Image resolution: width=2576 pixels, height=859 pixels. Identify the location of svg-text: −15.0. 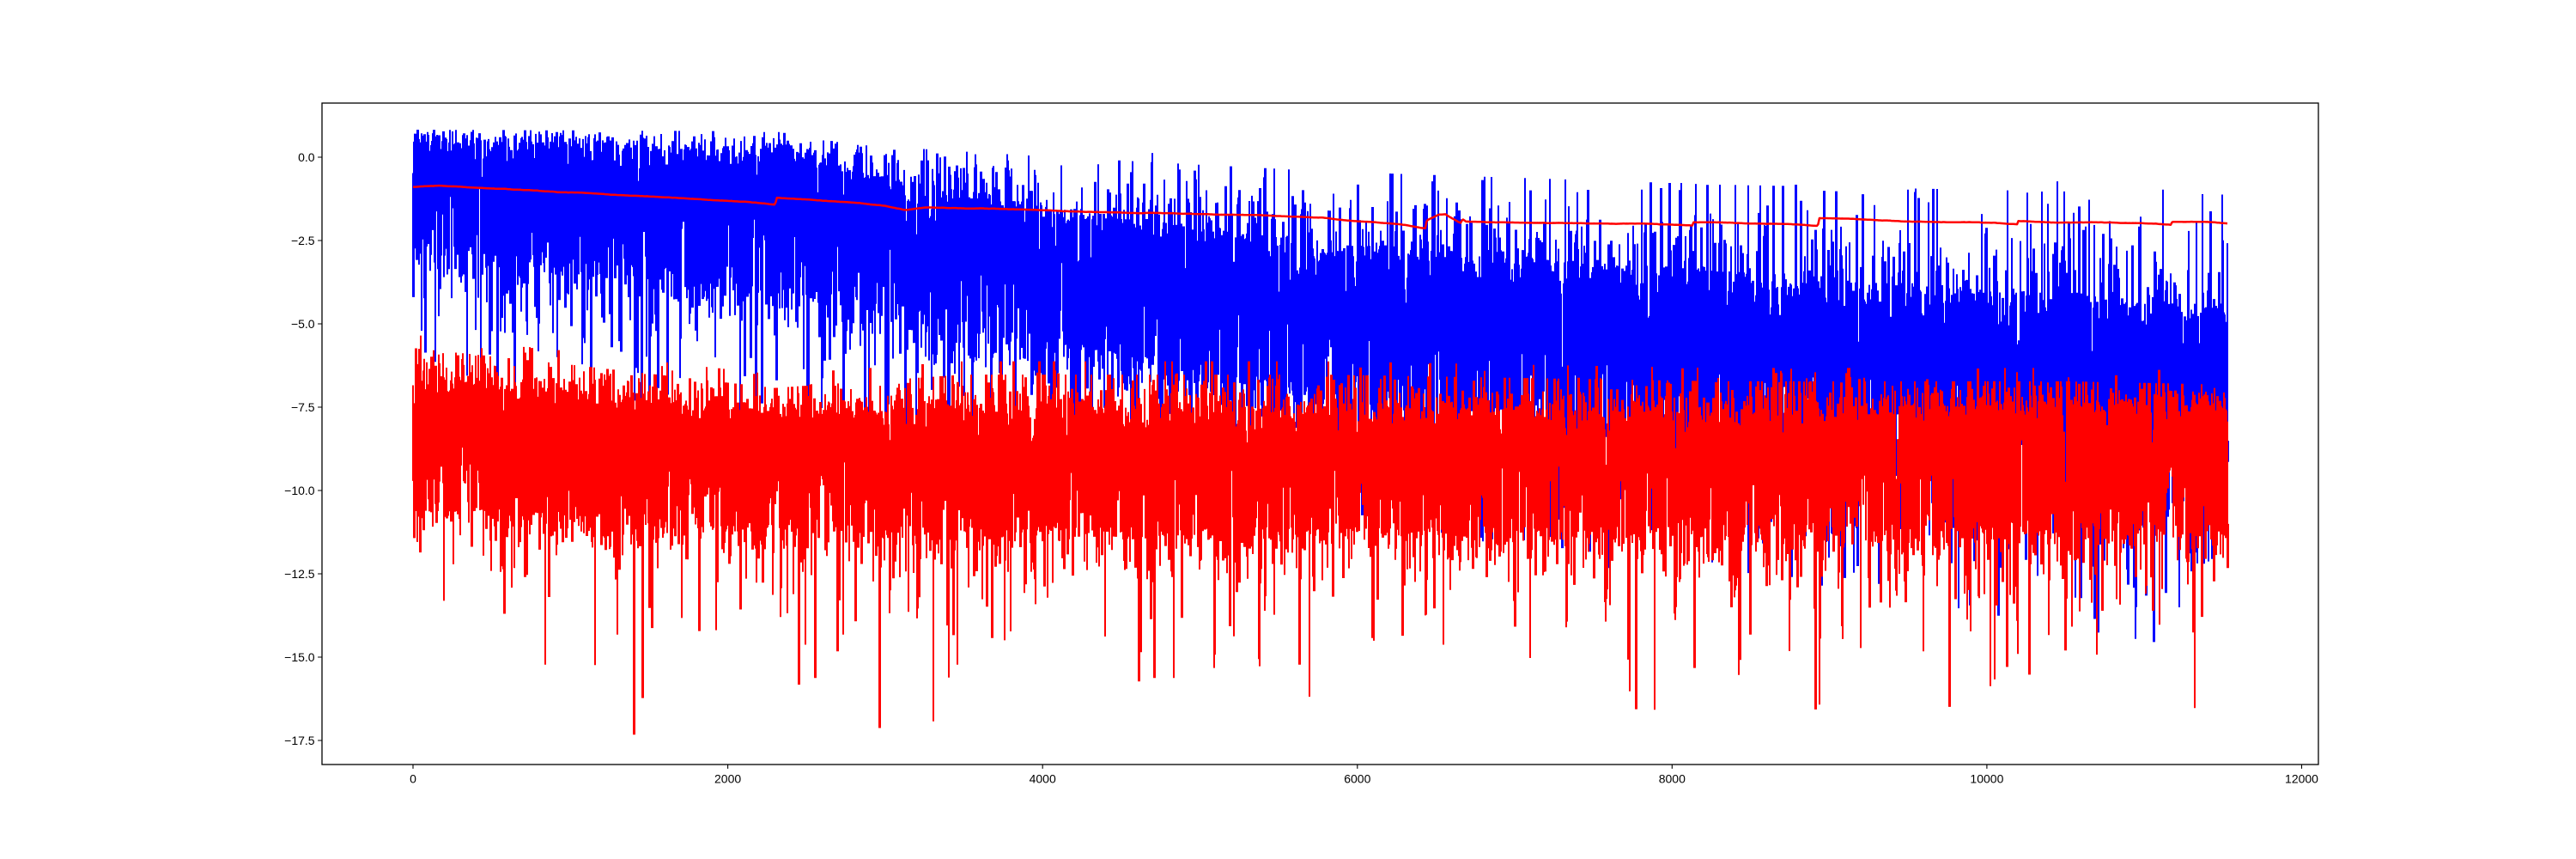
(300, 657).